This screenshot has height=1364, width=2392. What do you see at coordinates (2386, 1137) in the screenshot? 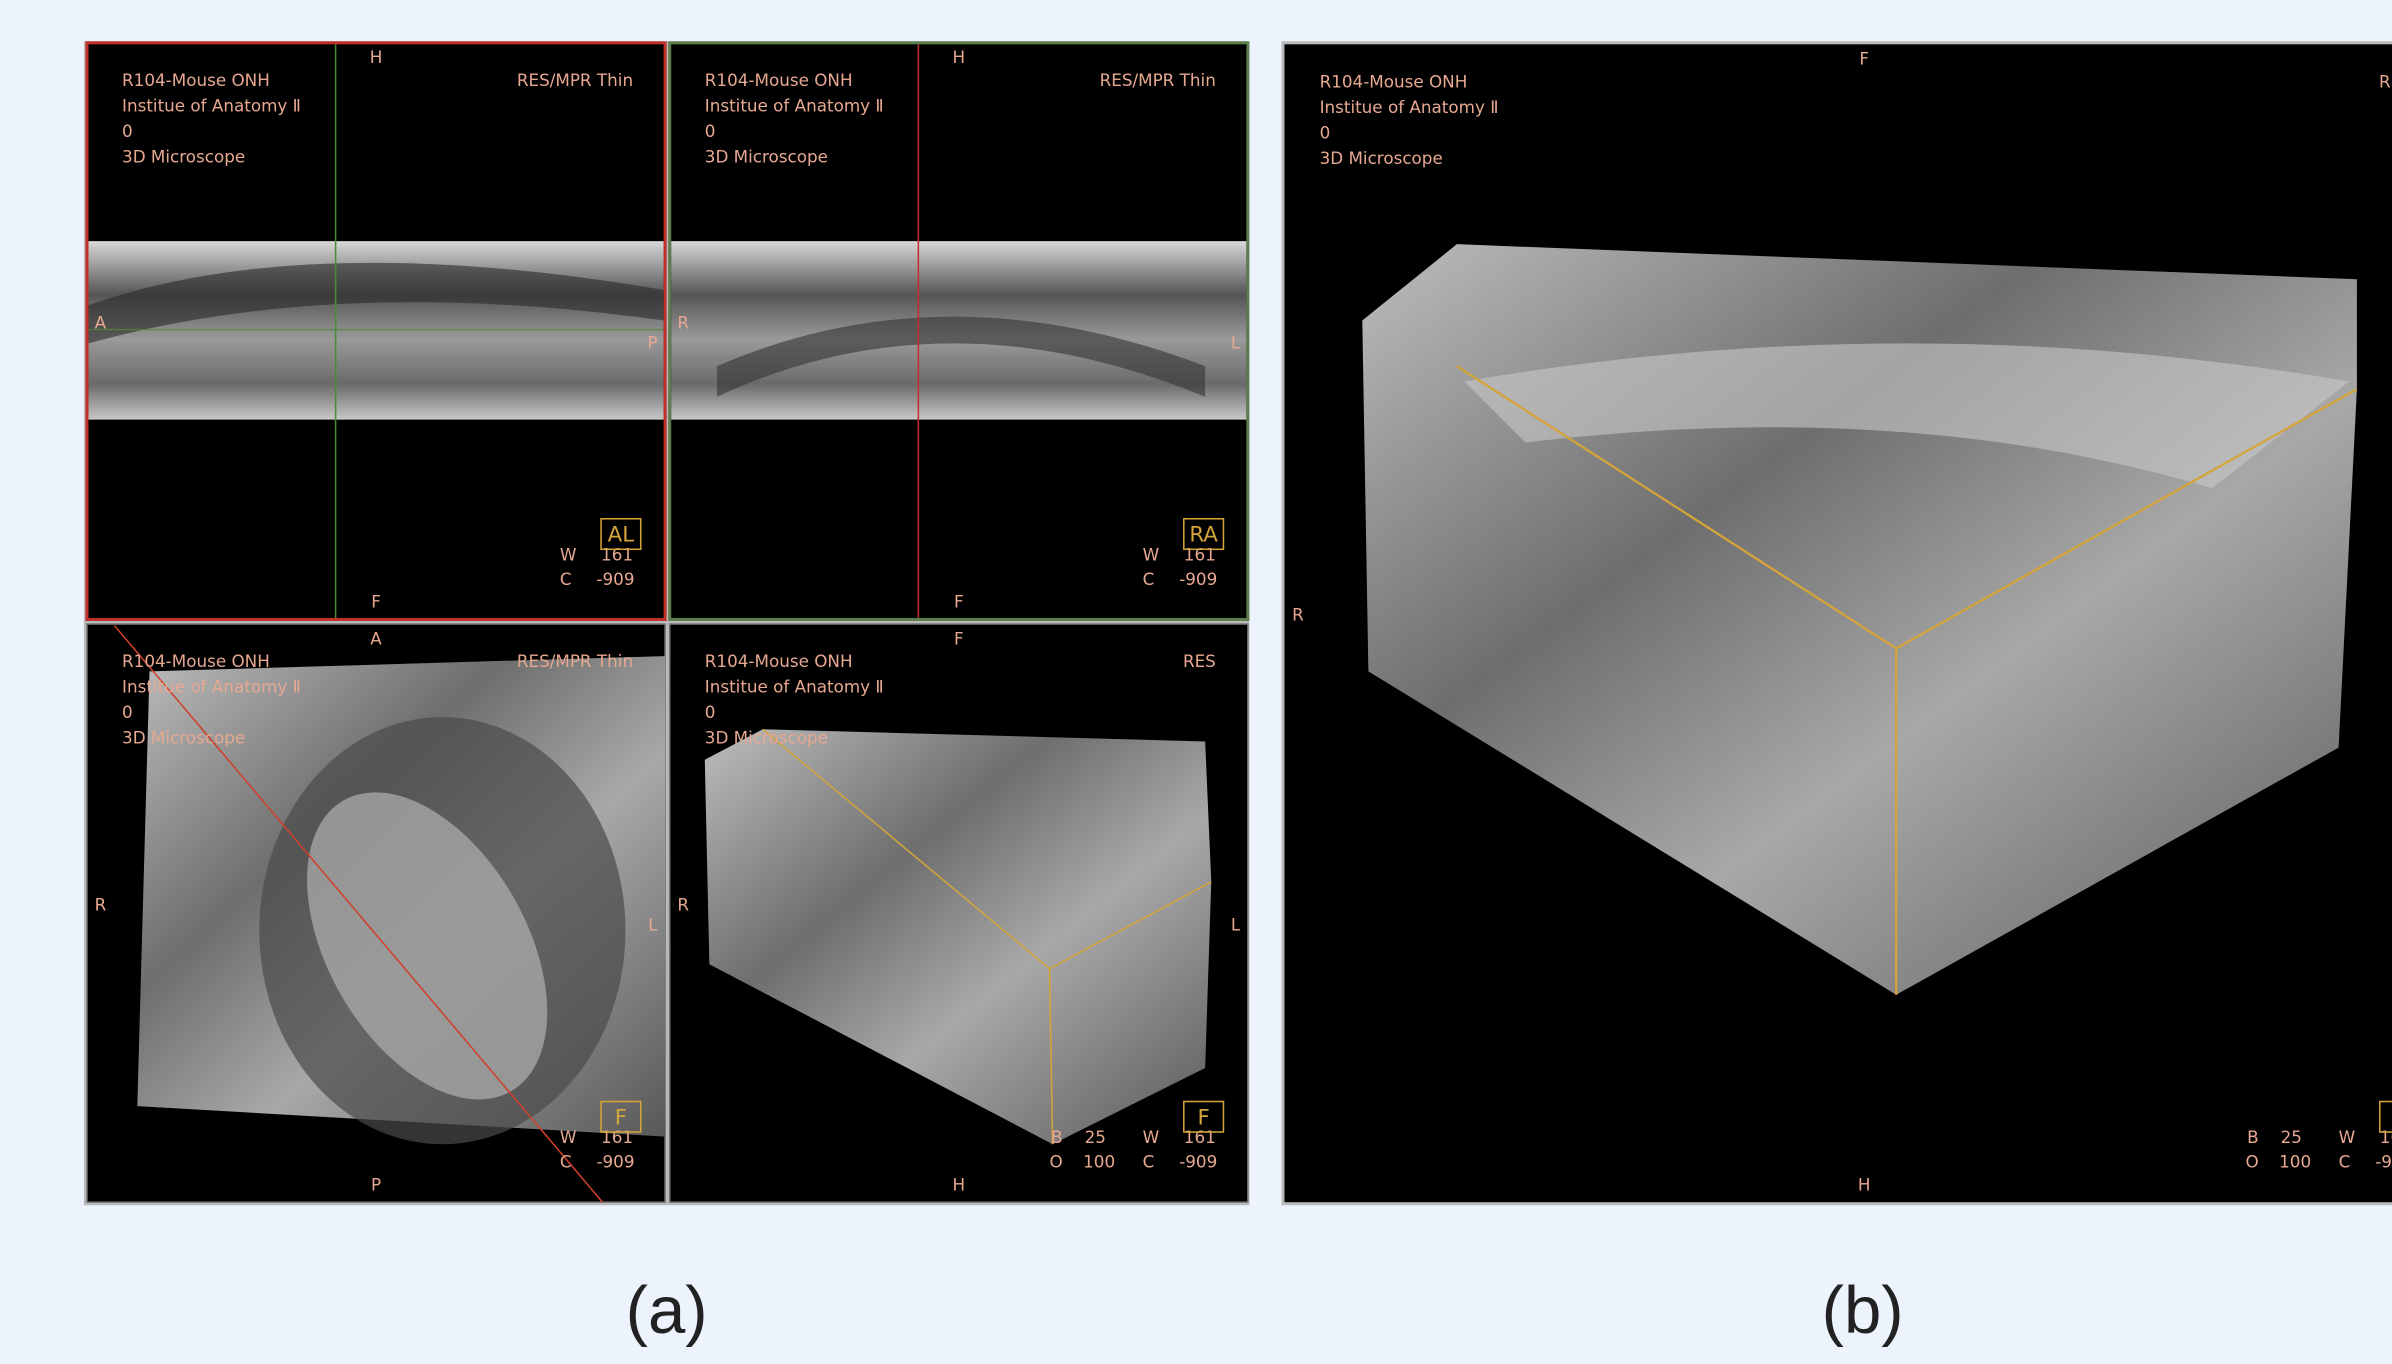
I see `window-value: 161` at bounding box center [2386, 1137].